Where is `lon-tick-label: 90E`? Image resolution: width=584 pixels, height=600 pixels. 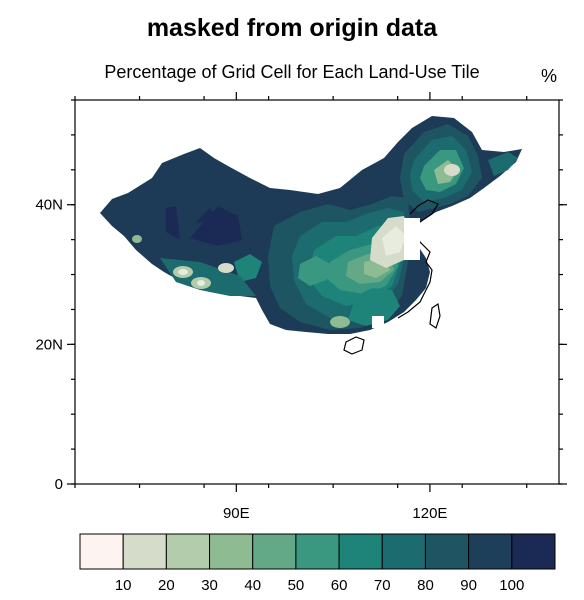 lon-tick-label: 90E is located at coordinates (236, 513).